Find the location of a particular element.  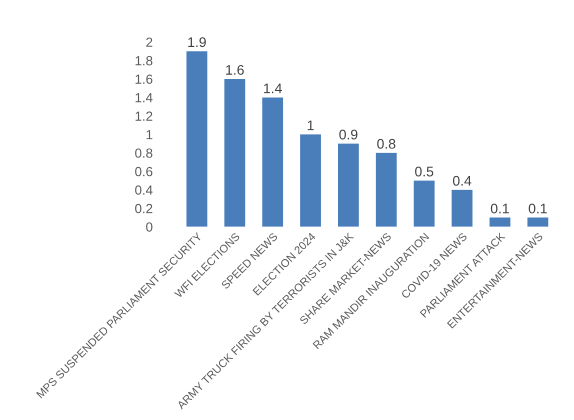

y-tick-label: 1.4 is located at coordinates (144, 97).